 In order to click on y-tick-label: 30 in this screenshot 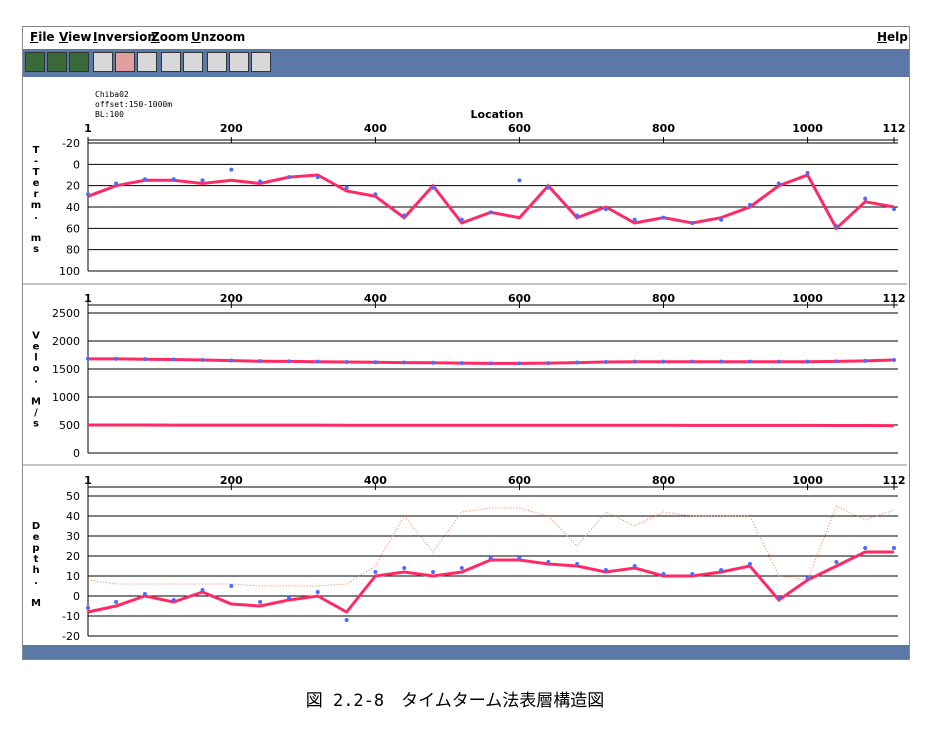, I will do `click(73, 536)`.